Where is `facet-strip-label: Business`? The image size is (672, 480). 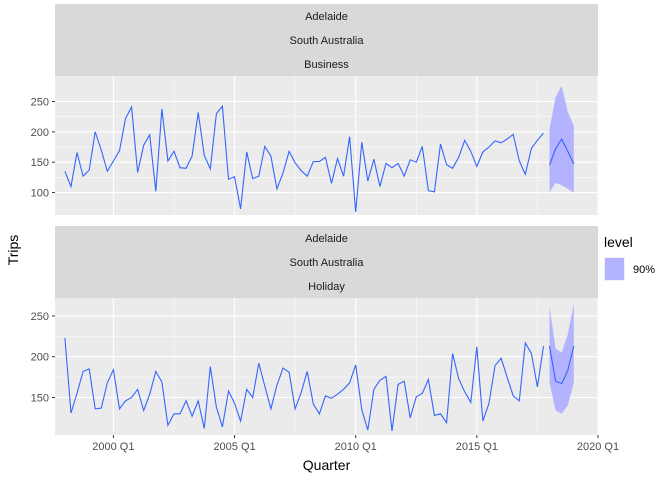 facet-strip-label: Business is located at coordinates (326, 65).